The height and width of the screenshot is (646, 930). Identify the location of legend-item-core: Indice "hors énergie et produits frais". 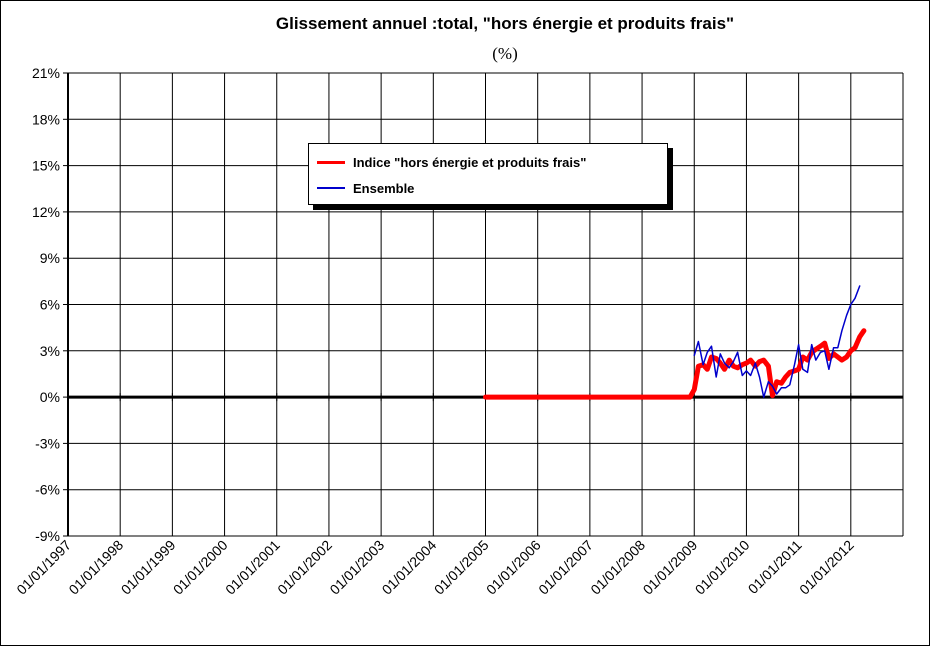
(451, 162).